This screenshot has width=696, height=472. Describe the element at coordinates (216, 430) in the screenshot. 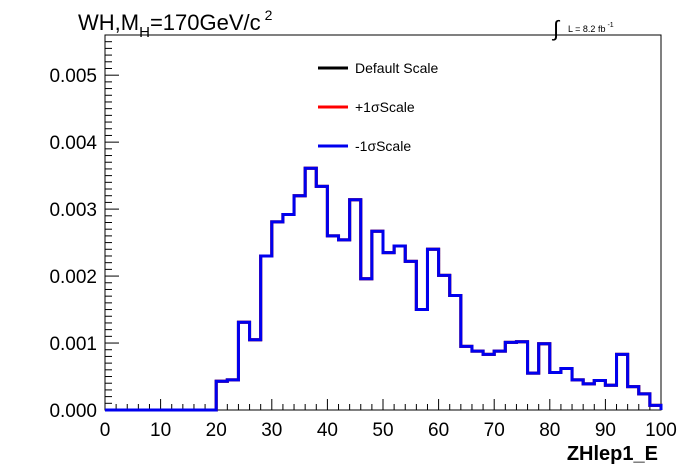

I see `x-tick-label: 20` at that location.